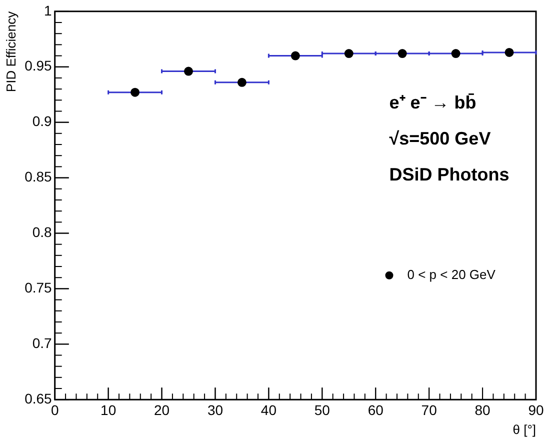 The image size is (550, 442). I want to click on x-tick-label: 30, so click(215, 410).